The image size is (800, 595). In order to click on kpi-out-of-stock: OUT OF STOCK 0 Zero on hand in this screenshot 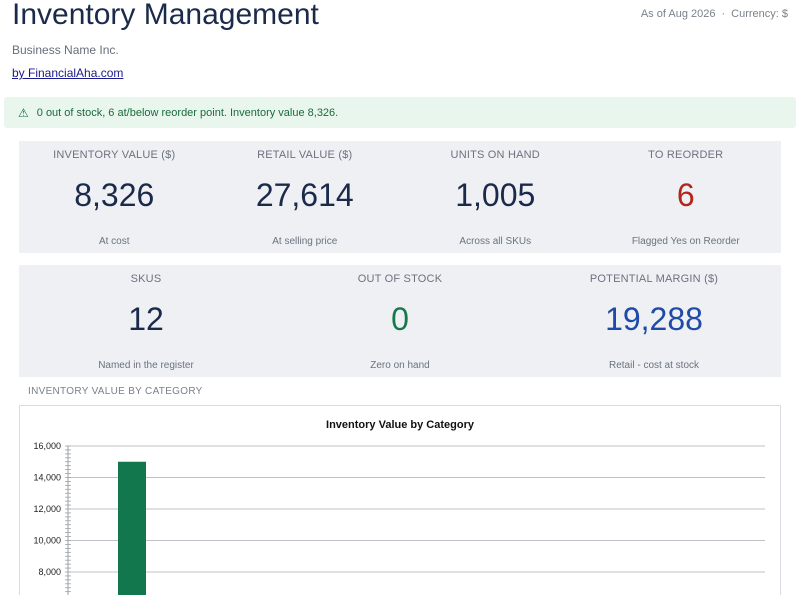, I will do `click(400, 321)`.